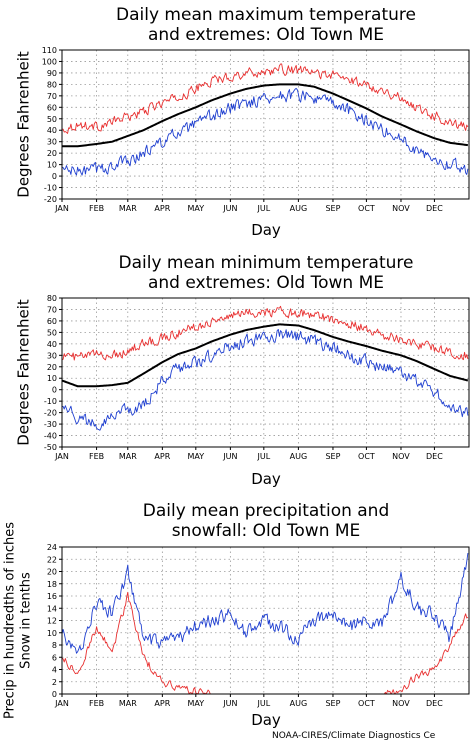 Image resolution: width=472 pixels, height=745 pixels. What do you see at coordinates (265, 603) in the screenshot?
I see `series-line-precip` at bounding box center [265, 603].